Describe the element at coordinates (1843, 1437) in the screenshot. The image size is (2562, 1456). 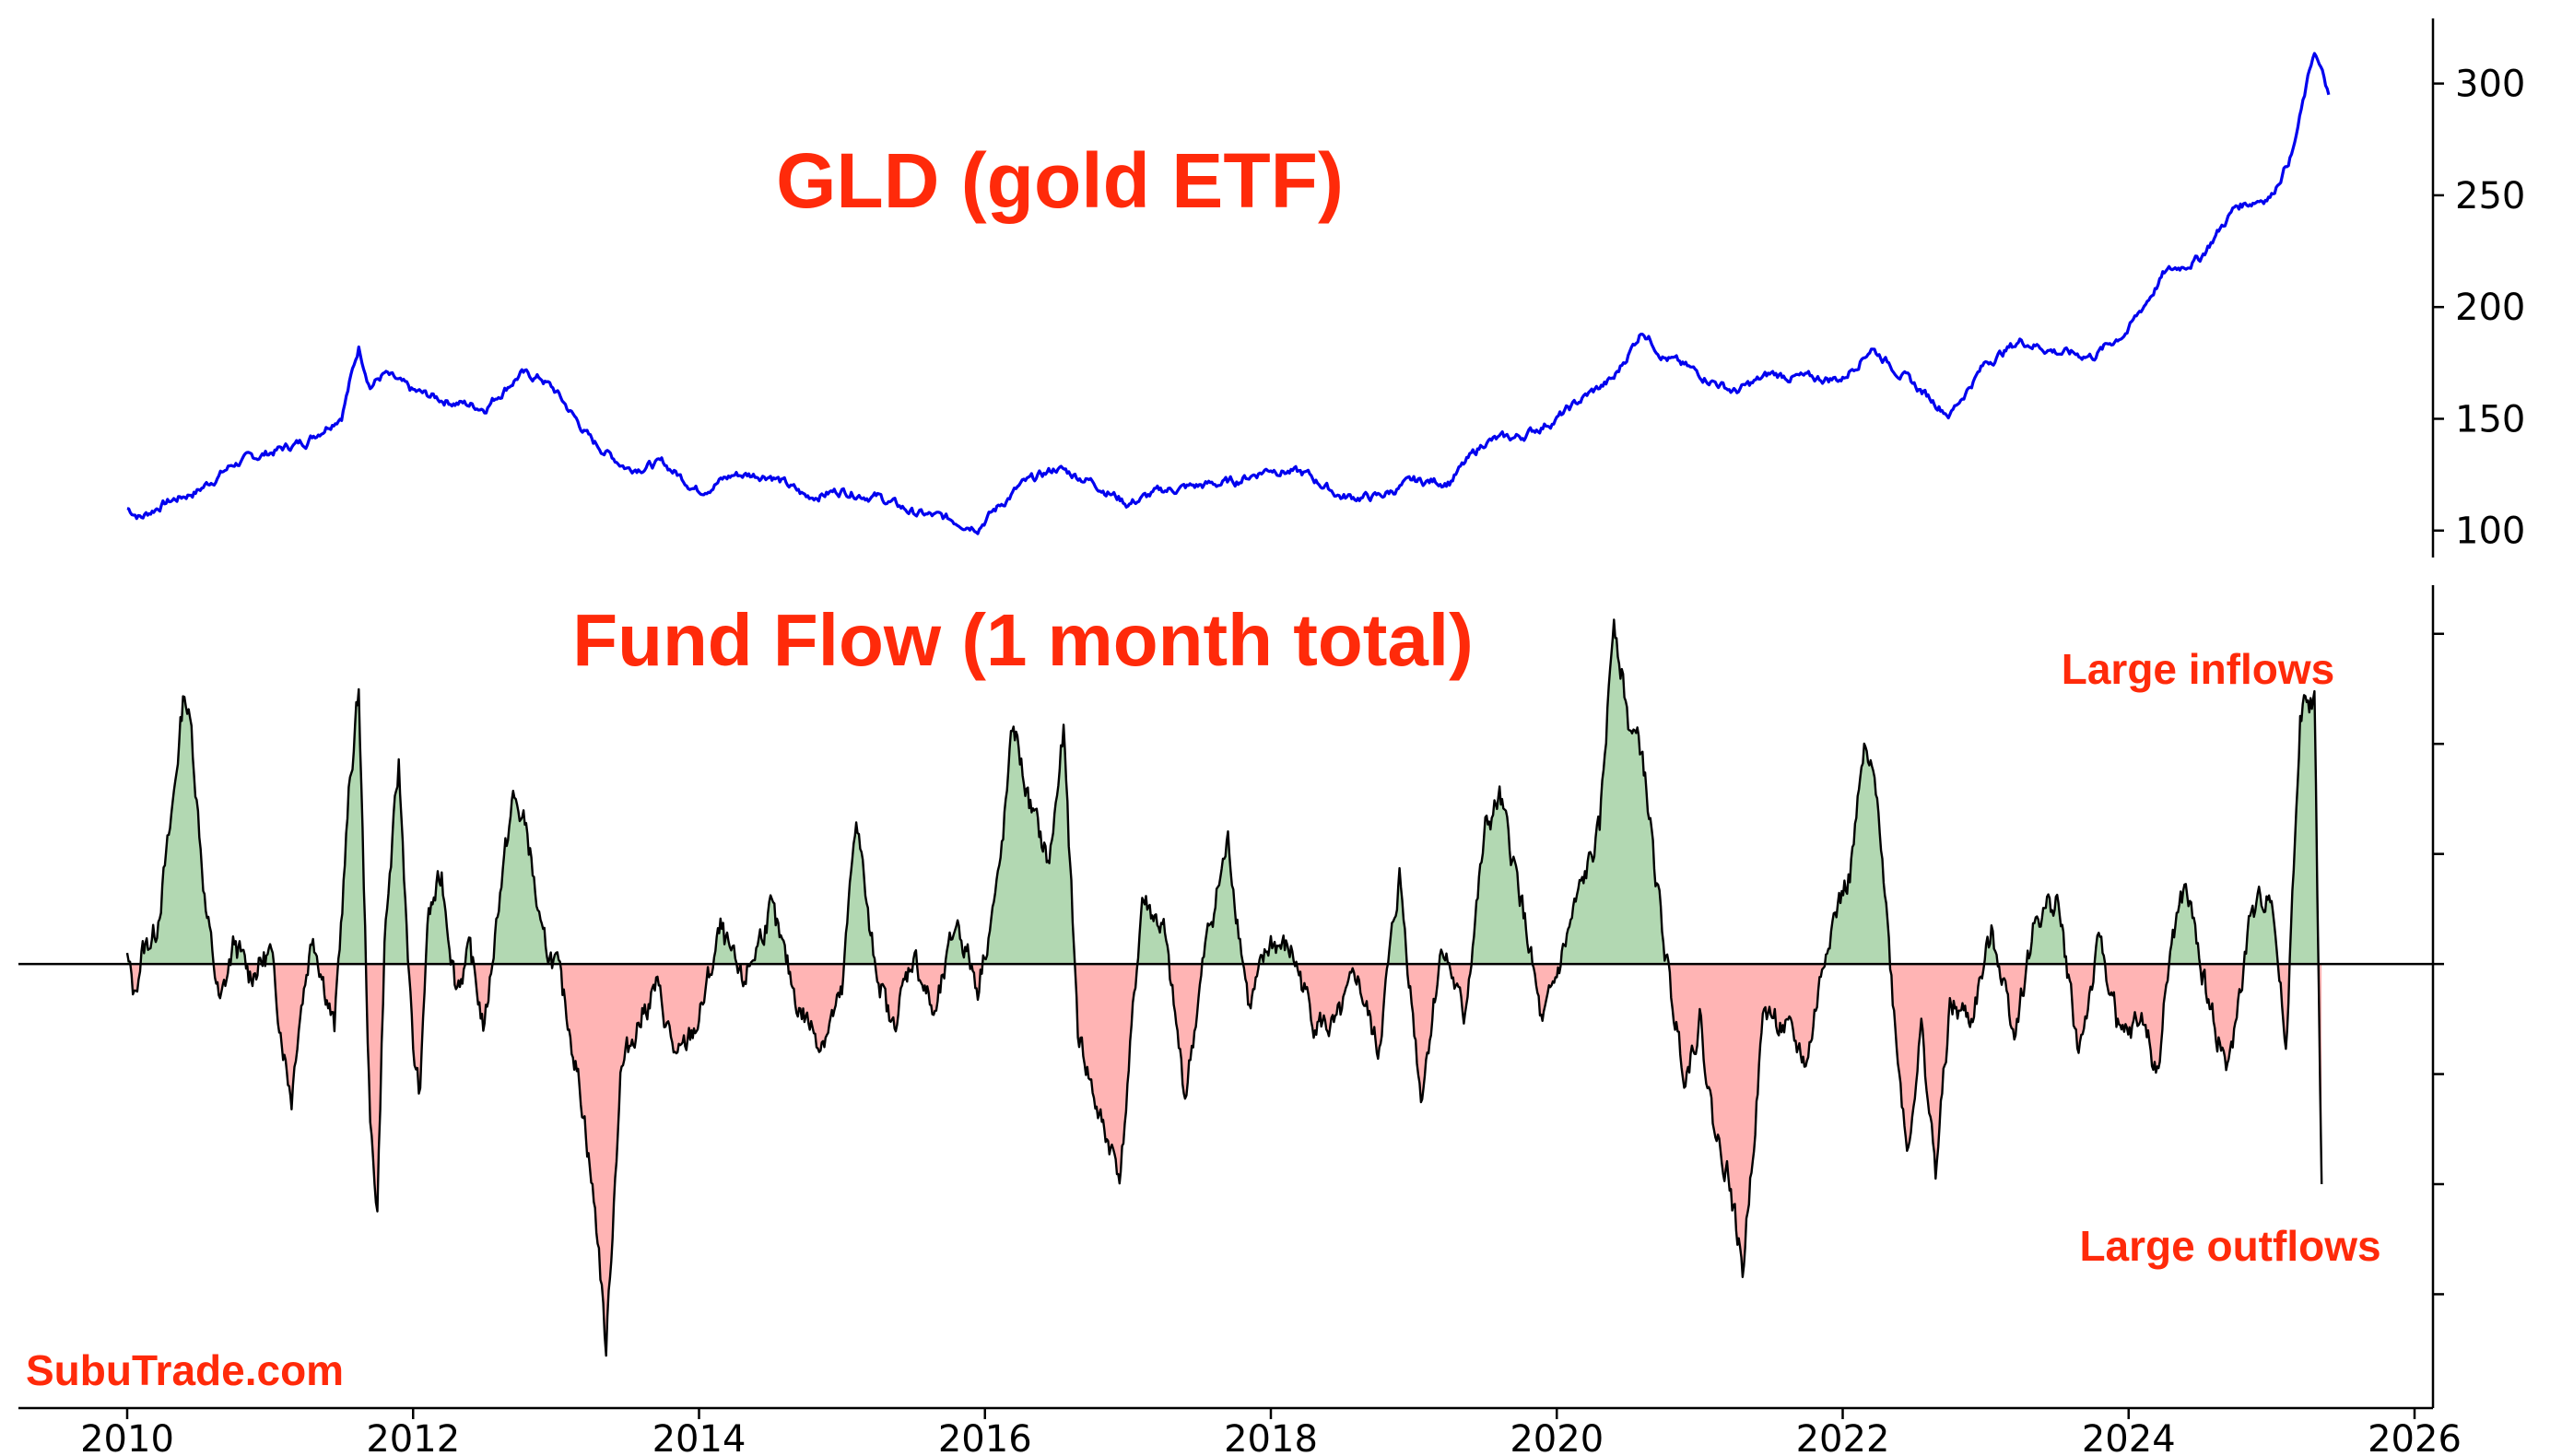
I see `x-tick-label: 2022` at that location.